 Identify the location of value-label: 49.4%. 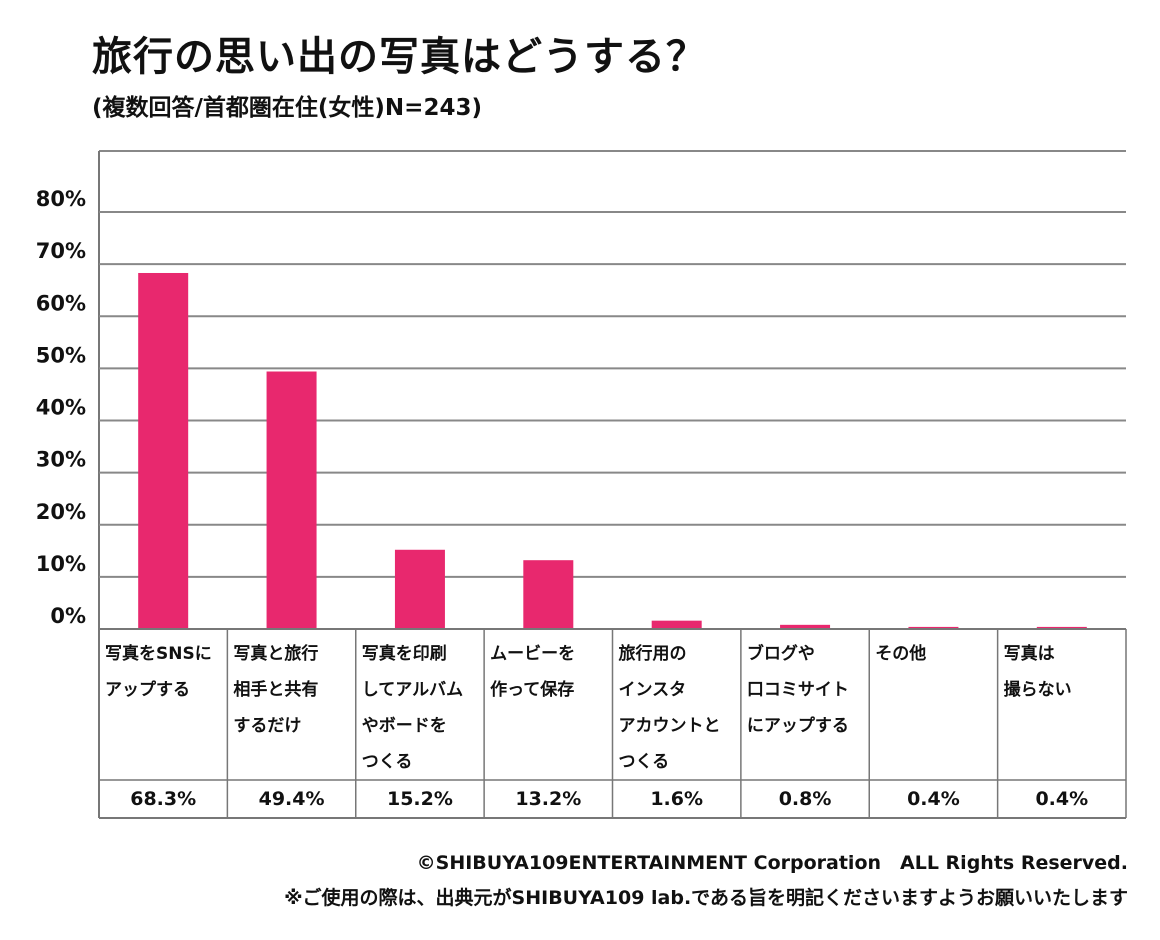
(291, 799).